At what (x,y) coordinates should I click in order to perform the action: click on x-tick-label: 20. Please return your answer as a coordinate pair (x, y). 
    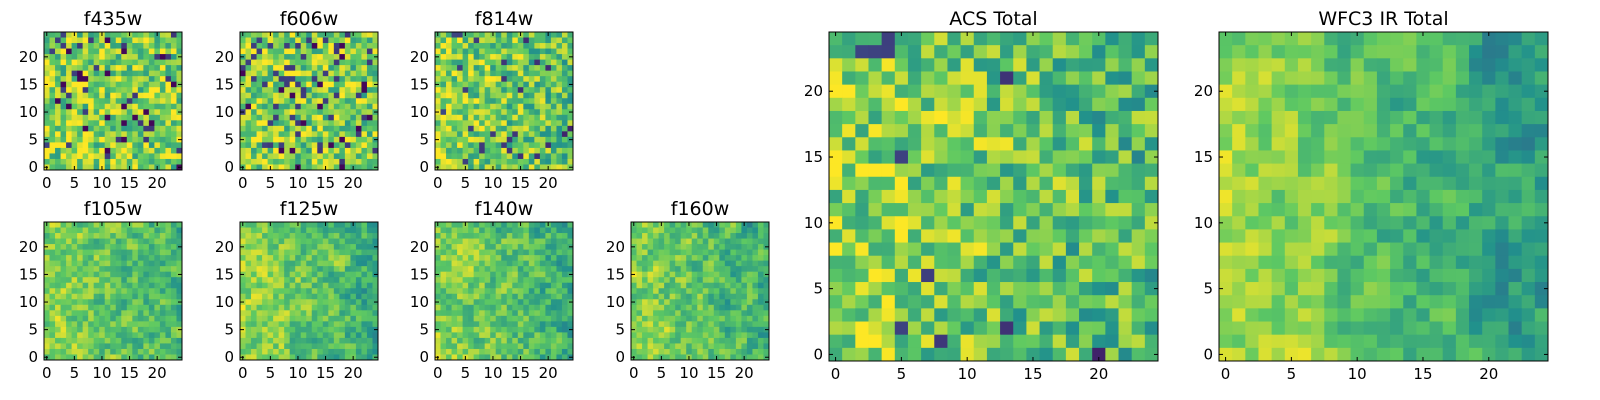
    Looking at the image, I should click on (548, 373).